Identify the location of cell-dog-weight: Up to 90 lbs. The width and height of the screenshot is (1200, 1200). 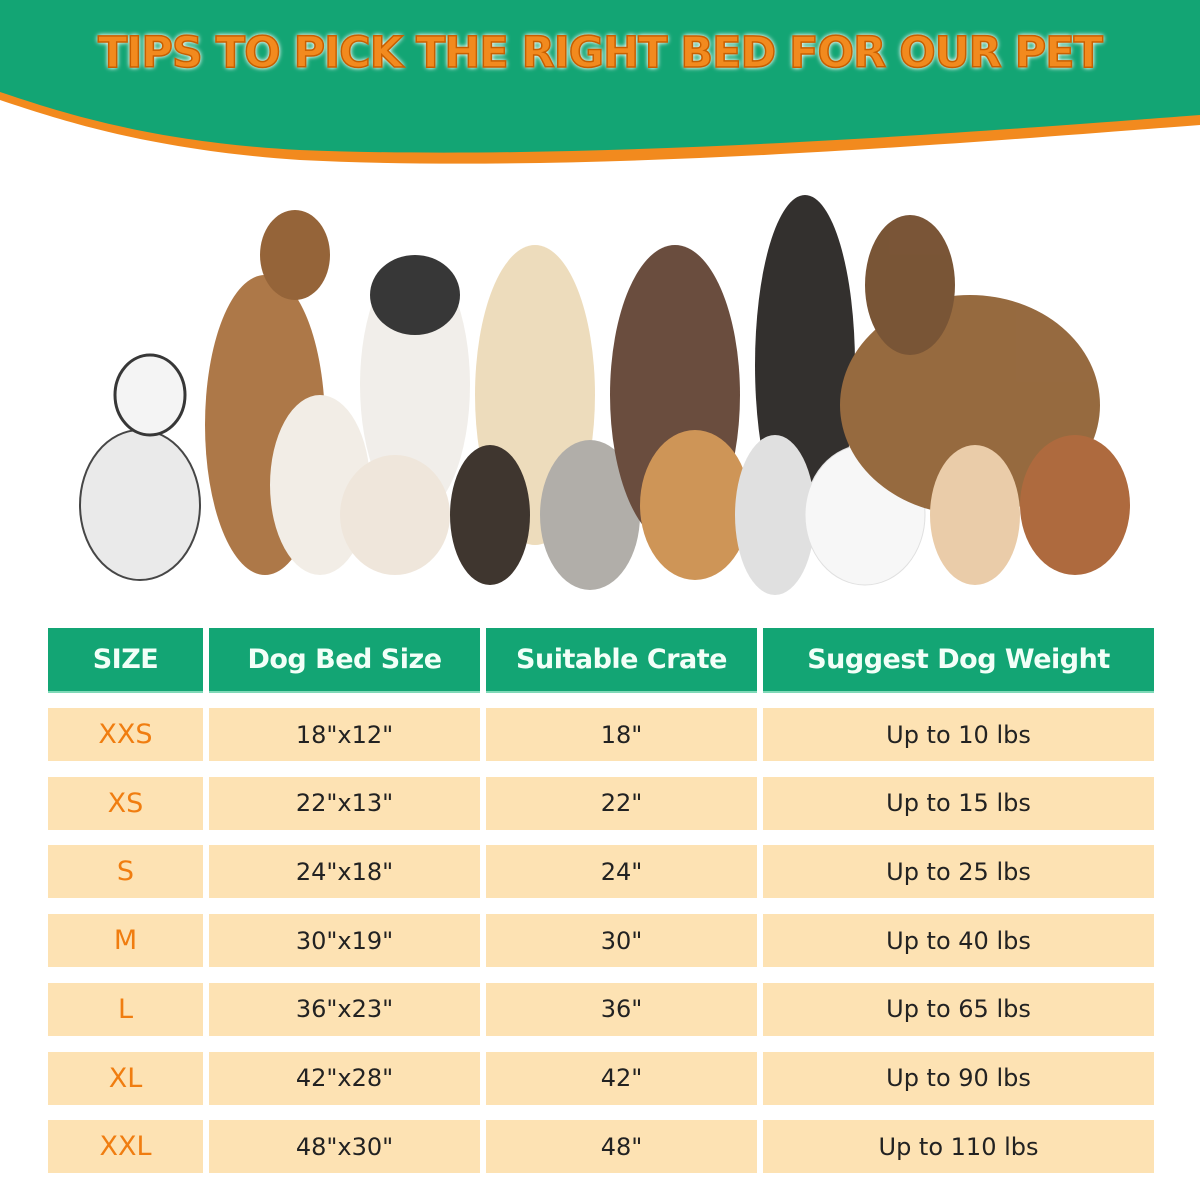
(958, 1078).